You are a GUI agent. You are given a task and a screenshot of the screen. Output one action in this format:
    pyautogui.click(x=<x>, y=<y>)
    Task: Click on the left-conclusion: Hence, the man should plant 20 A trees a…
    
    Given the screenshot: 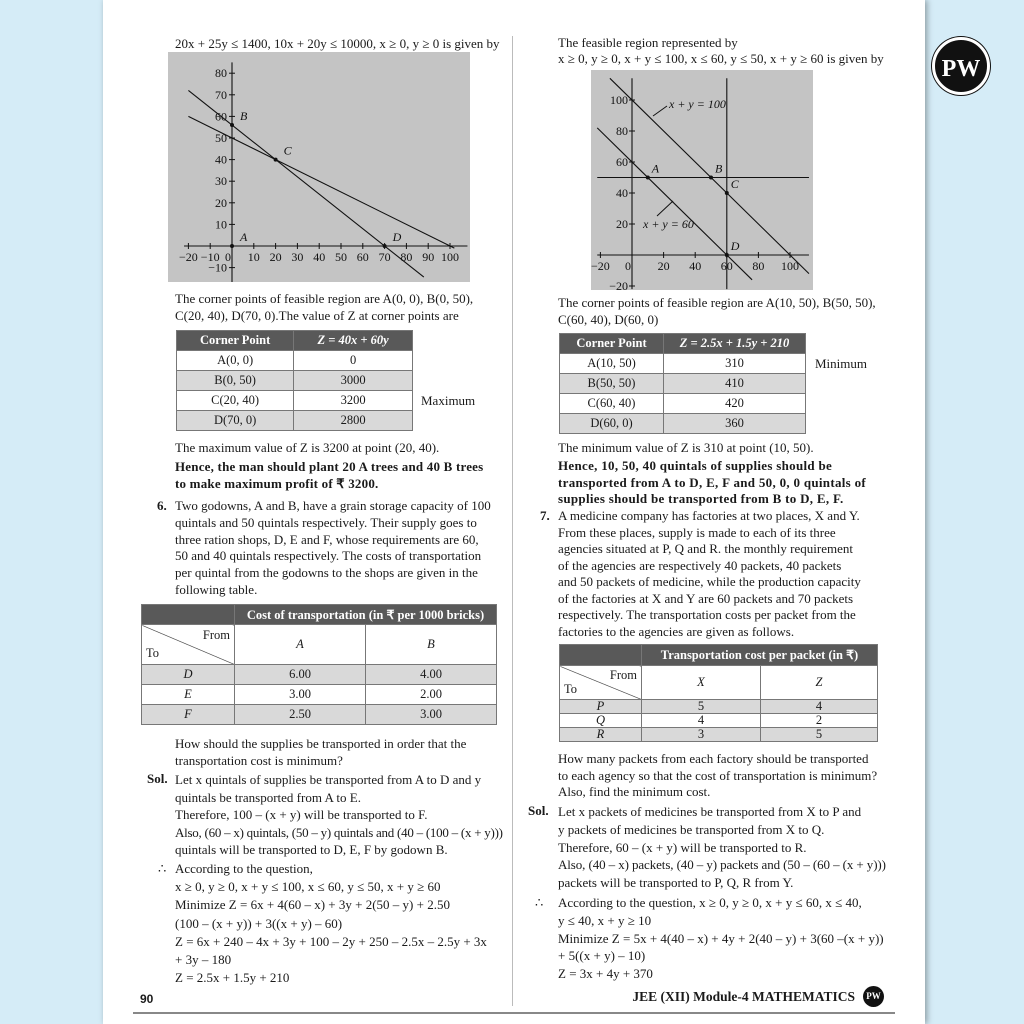 What is the action you would take?
    pyautogui.click(x=329, y=475)
    